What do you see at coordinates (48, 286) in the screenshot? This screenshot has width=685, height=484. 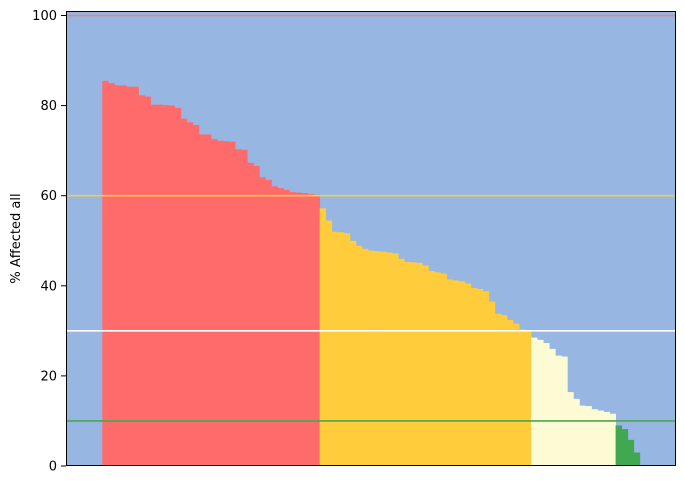 I see `y-tick-label: 40` at bounding box center [48, 286].